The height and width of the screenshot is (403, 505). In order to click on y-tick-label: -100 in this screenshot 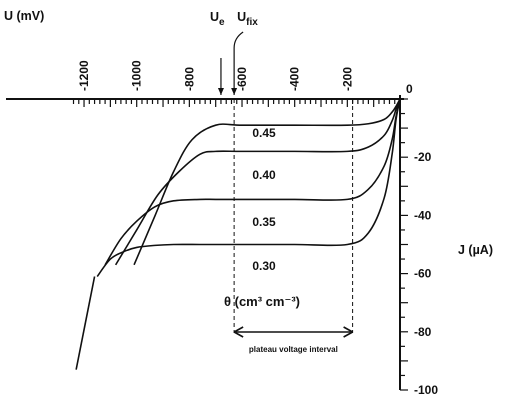, I will do `click(426, 390)`.